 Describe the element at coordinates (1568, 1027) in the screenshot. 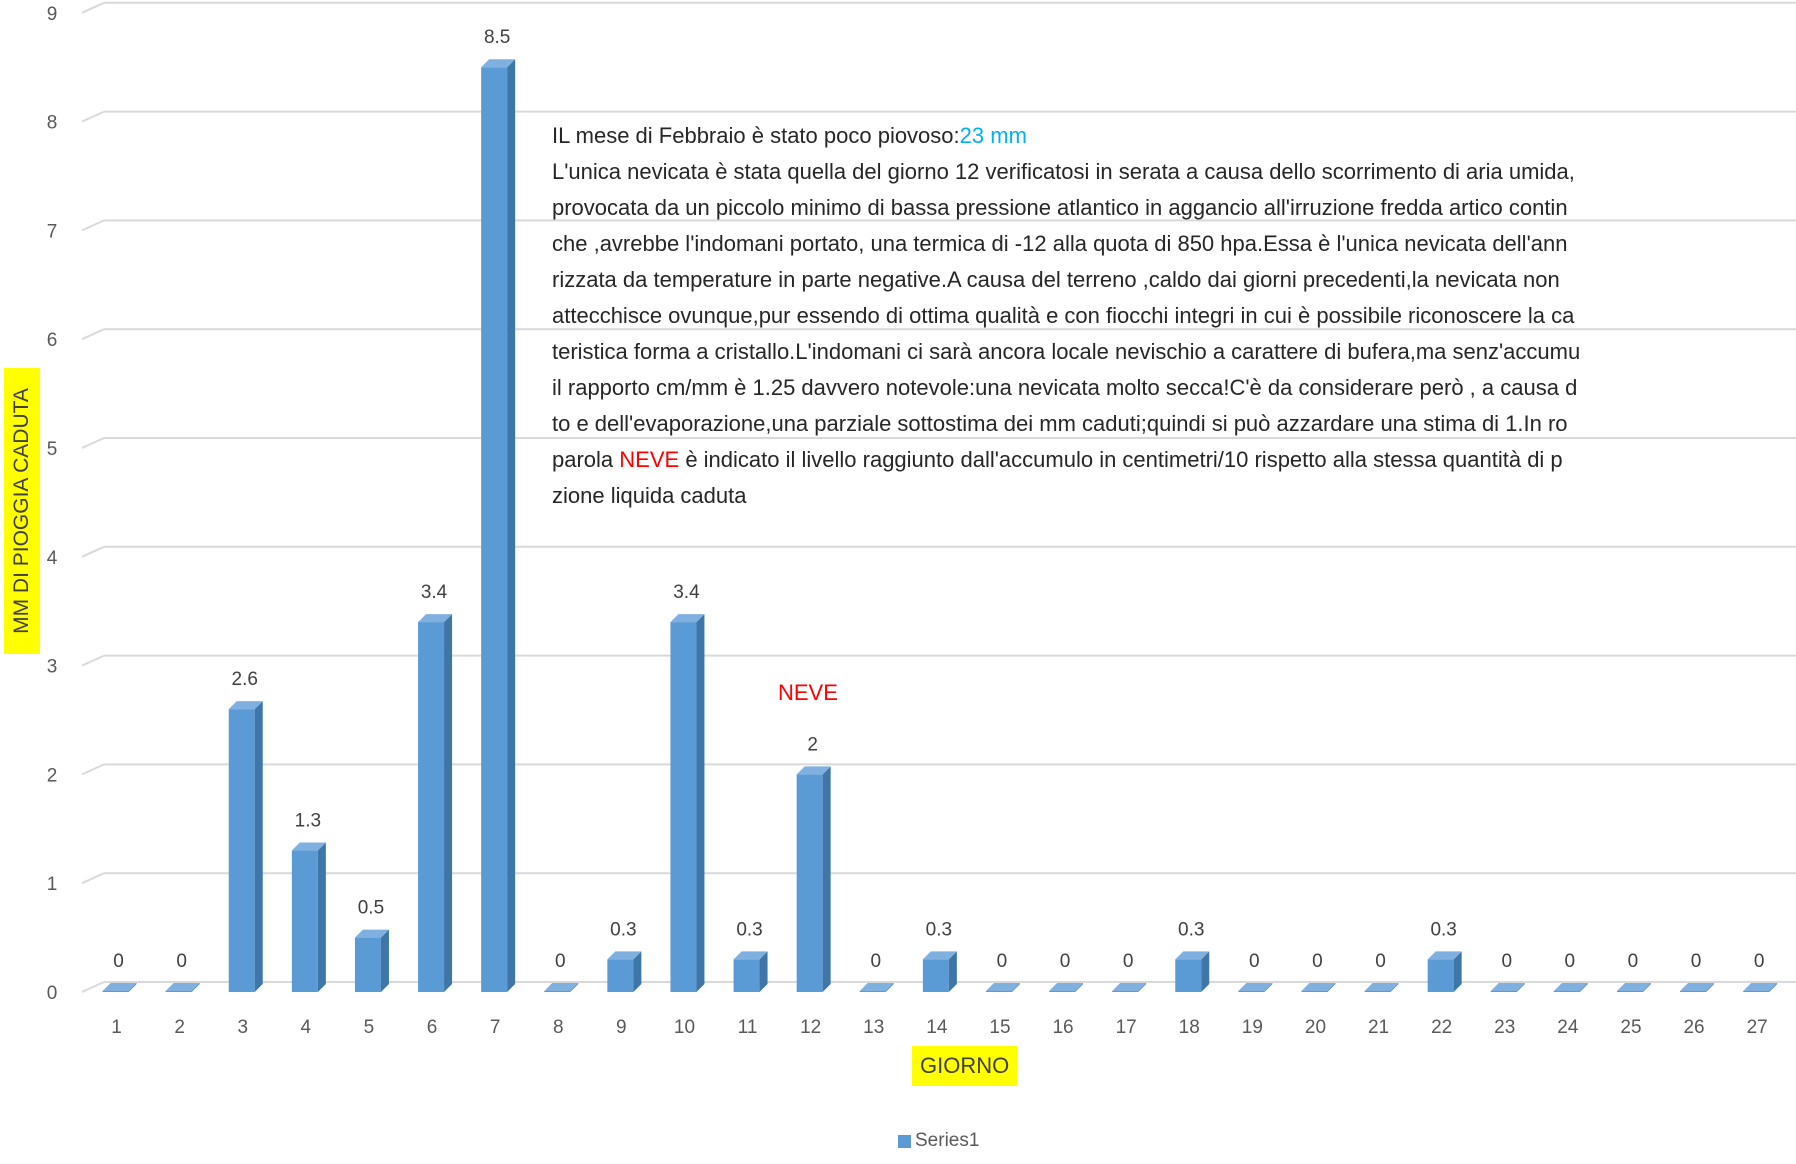

I see `x-tick-label: 24` at that location.